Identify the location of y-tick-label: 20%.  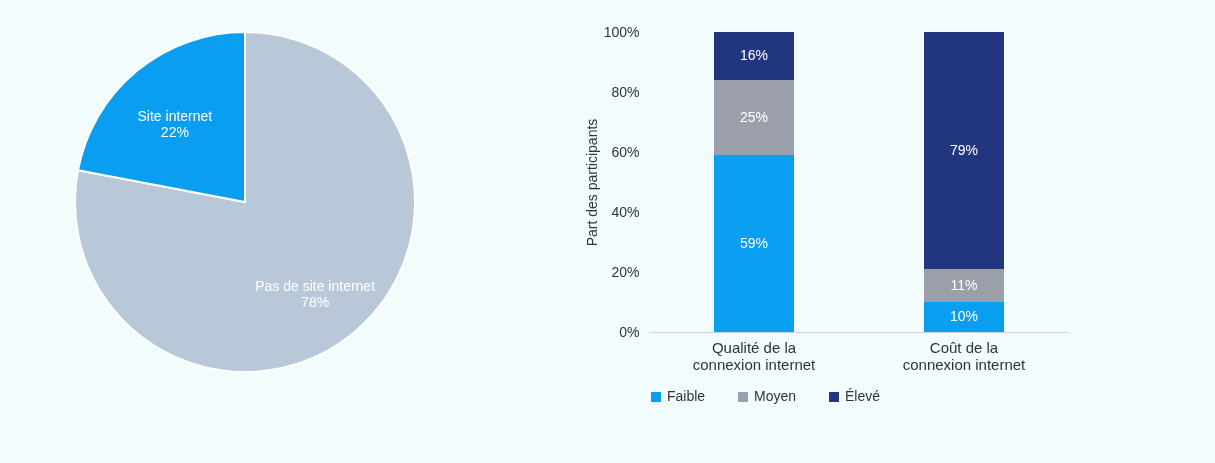
(625, 271).